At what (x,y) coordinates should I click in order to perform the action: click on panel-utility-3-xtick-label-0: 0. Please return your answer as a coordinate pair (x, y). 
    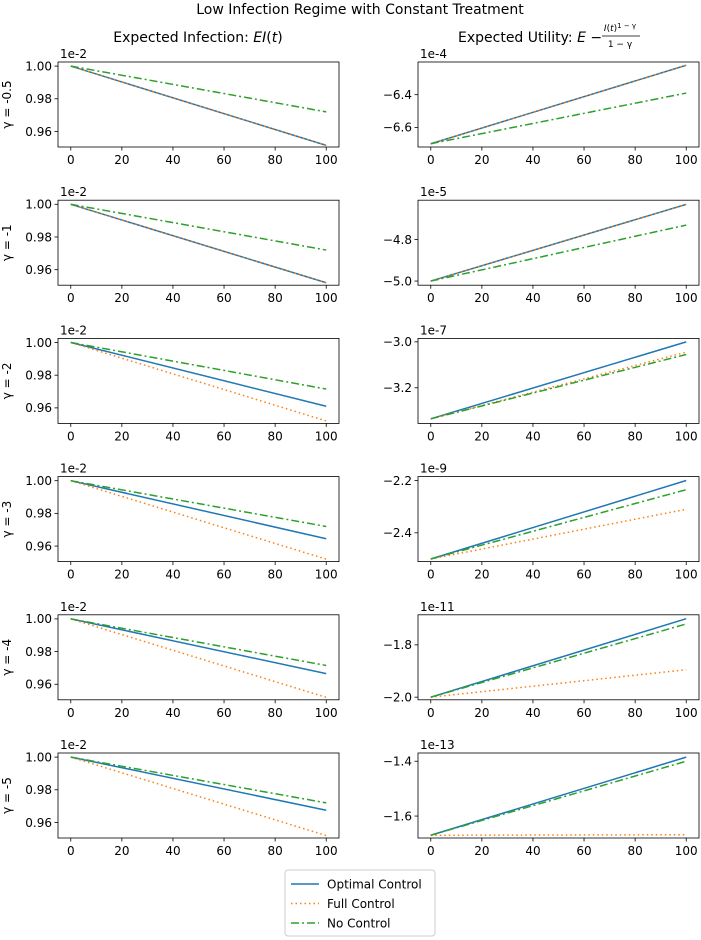
    Looking at the image, I should click on (431, 436).